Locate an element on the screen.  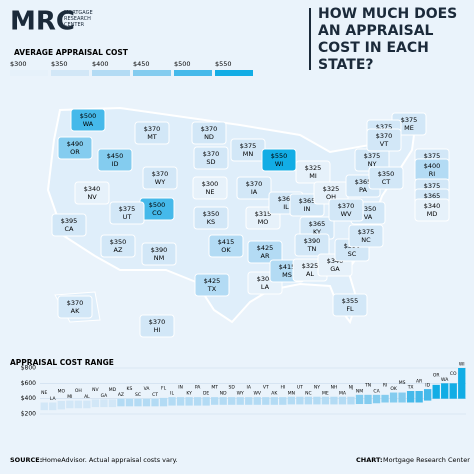
bar-label: IN is located at coordinates (180, 388).